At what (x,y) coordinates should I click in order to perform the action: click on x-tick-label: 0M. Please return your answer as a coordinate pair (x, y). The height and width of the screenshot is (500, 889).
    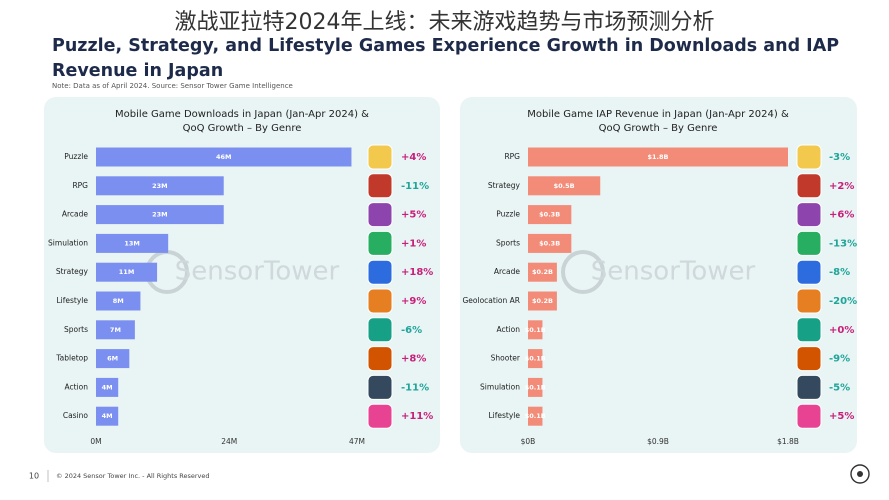
    Looking at the image, I should click on (95, 441).